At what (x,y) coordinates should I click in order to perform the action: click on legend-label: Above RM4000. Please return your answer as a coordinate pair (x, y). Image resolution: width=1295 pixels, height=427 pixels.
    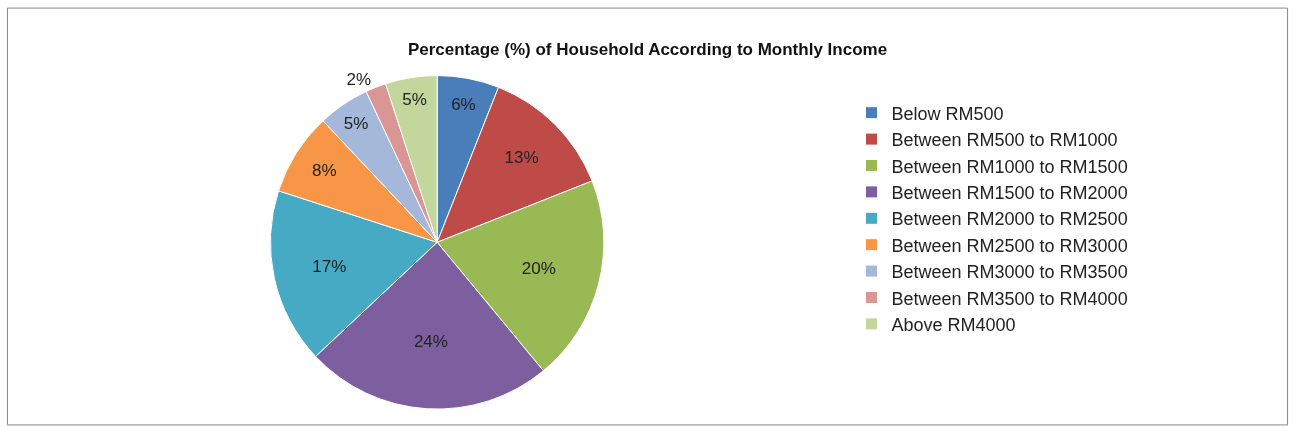
    Looking at the image, I should click on (953, 324).